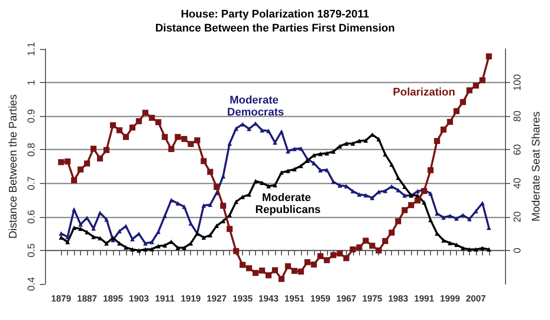 The image size is (550, 320). Describe the element at coordinates (32, 49) in the screenshot. I see `y-tick-label: 1.1` at that location.